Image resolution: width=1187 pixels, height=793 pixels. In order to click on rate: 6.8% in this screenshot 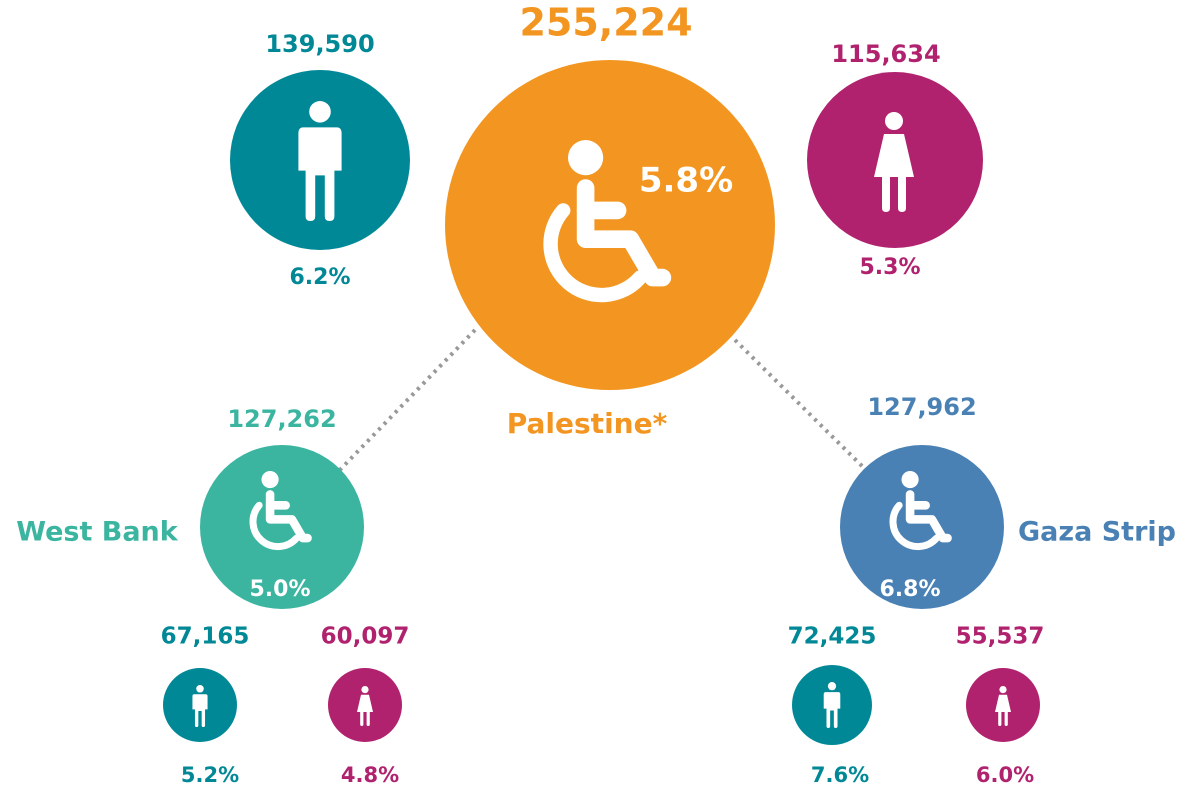, I will do `click(909, 589)`.